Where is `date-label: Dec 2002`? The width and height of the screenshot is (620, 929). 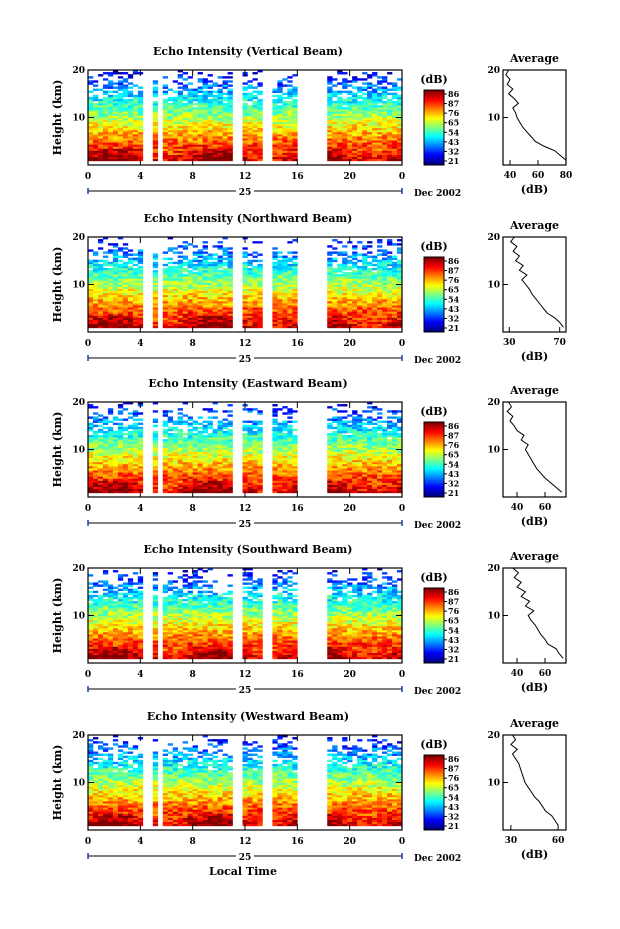 date-label: Dec 2002 is located at coordinates (437, 692).